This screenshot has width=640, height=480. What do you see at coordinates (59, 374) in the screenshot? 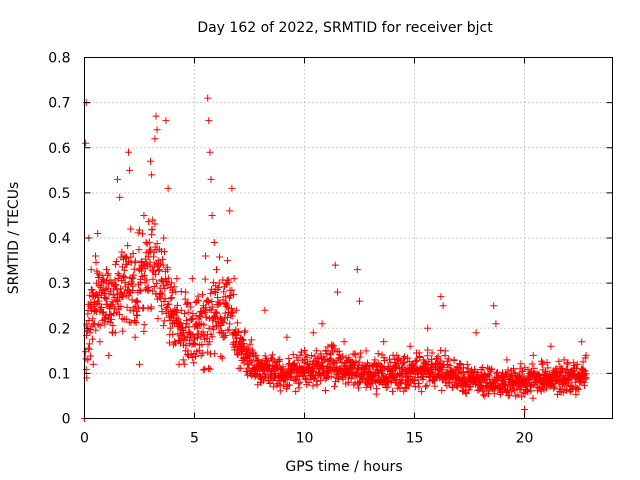
I see `y-tick-label: 0.1` at bounding box center [59, 374].